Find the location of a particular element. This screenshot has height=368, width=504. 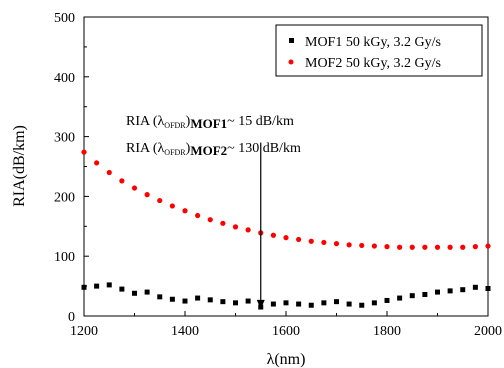

y-tick-label: 200 is located at coordinates (64, 197).